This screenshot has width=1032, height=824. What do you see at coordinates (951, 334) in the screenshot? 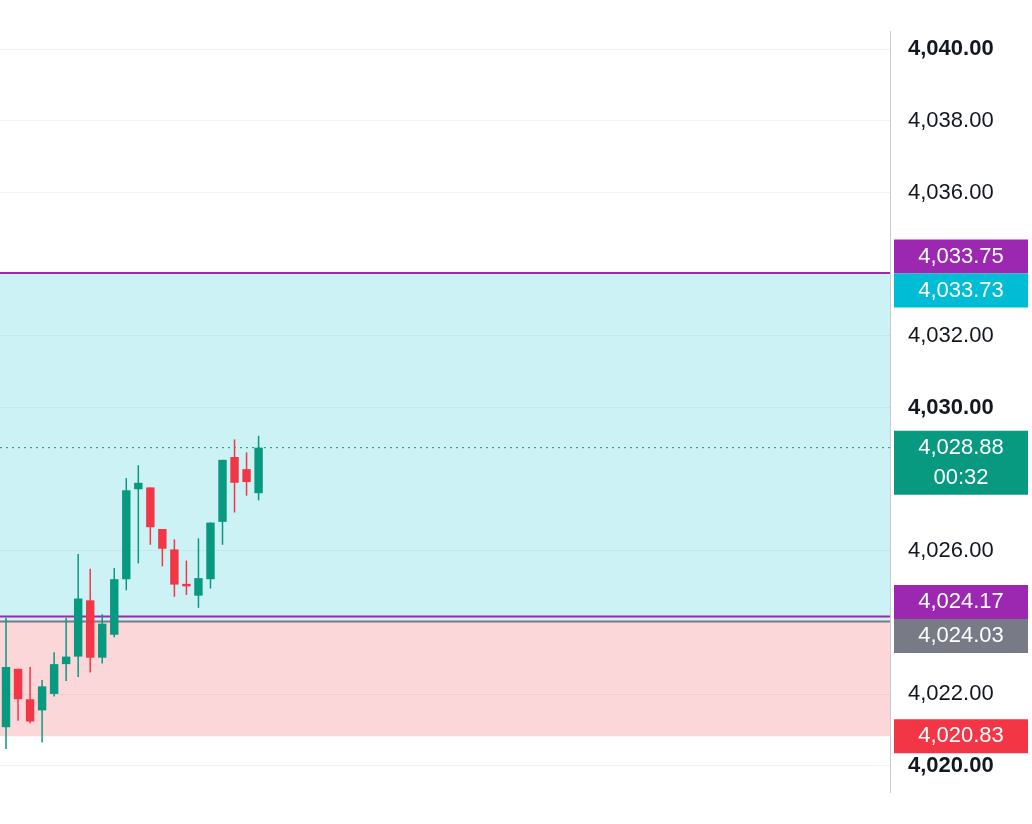
I see `y-tick-label: 4,032.00` at bounding box center [951, 334].